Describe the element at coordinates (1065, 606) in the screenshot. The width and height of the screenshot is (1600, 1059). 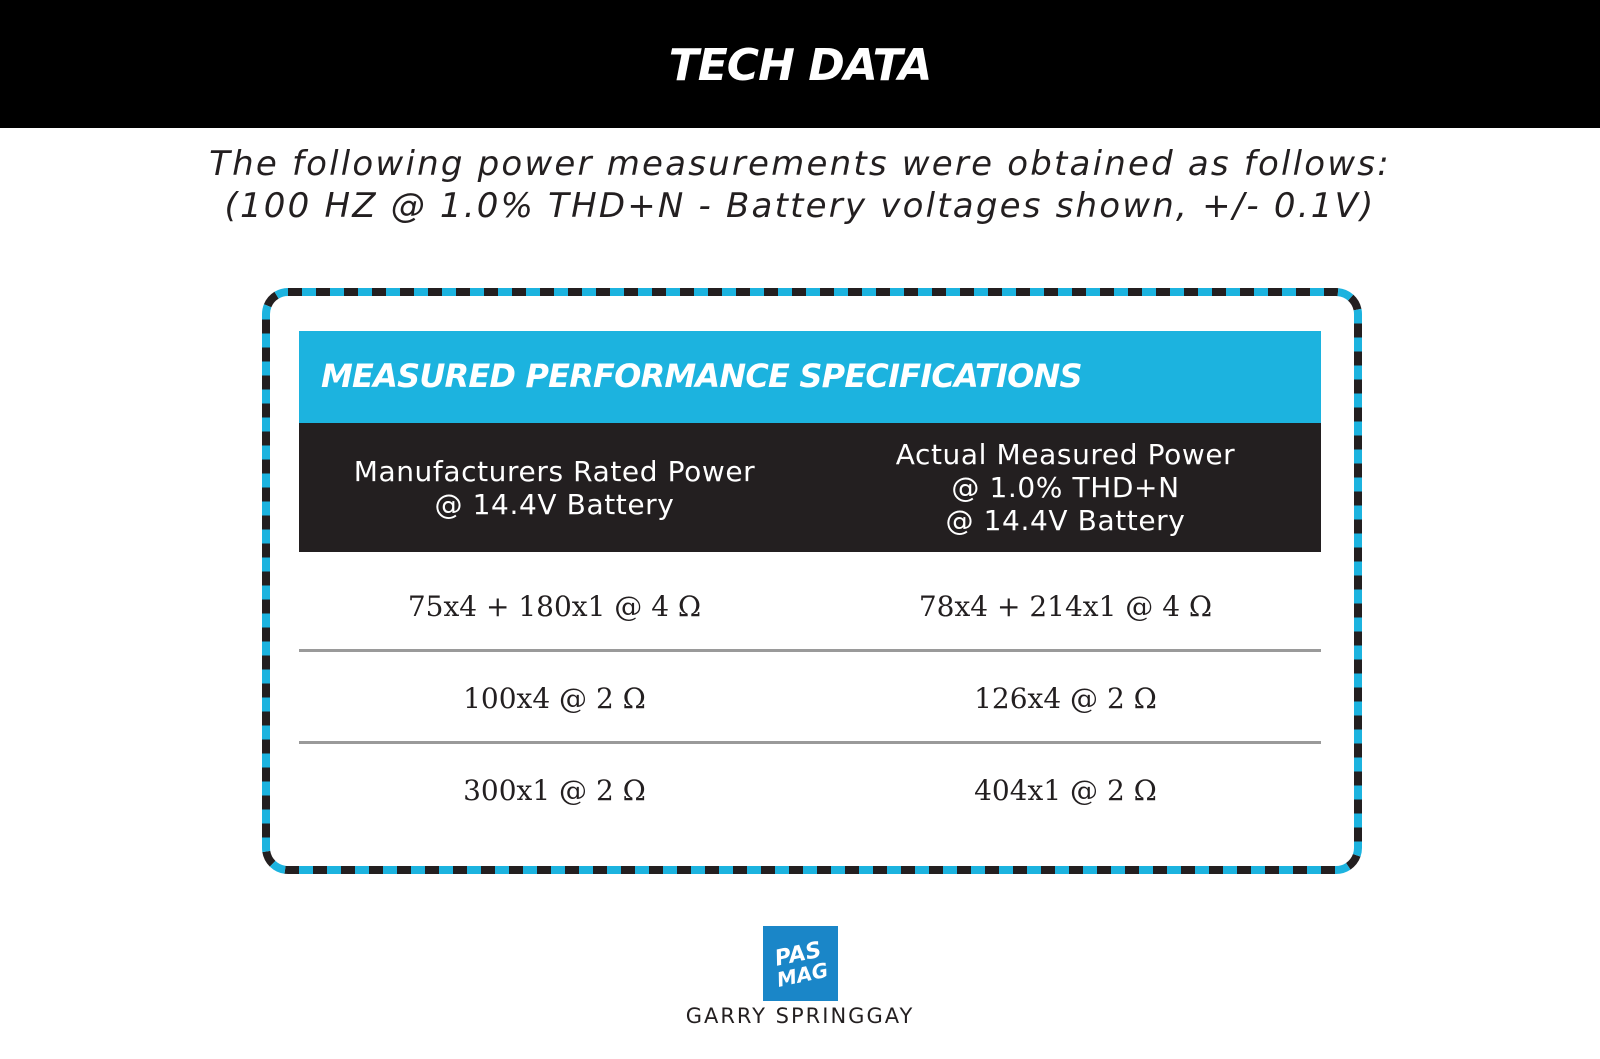
I see `measured-power-cell: 78x4 + 214x1 @ 4 Ω` at that location.